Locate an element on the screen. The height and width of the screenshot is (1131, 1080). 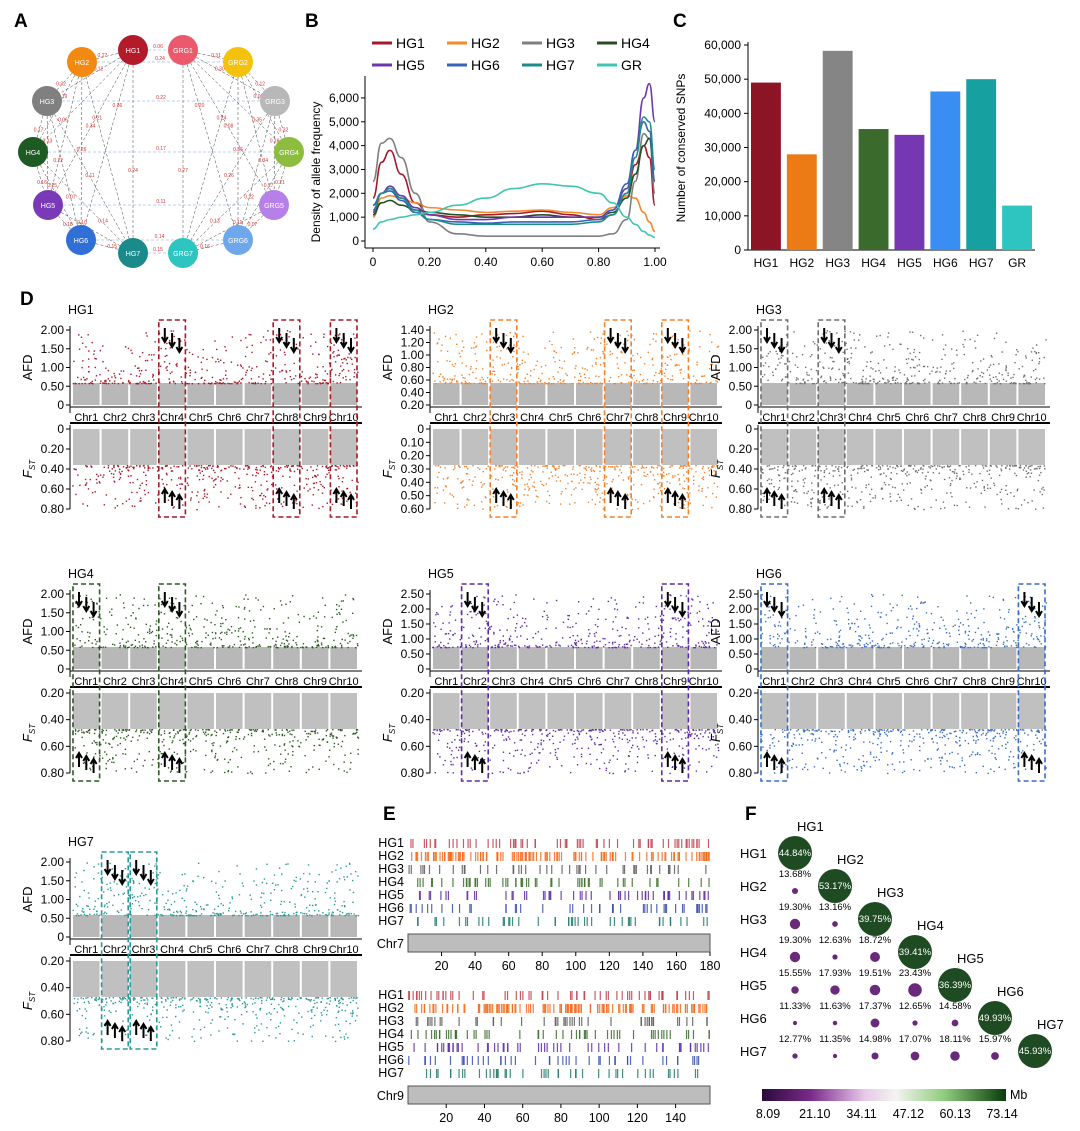
up-arrow is located at coordinates (774, 498).